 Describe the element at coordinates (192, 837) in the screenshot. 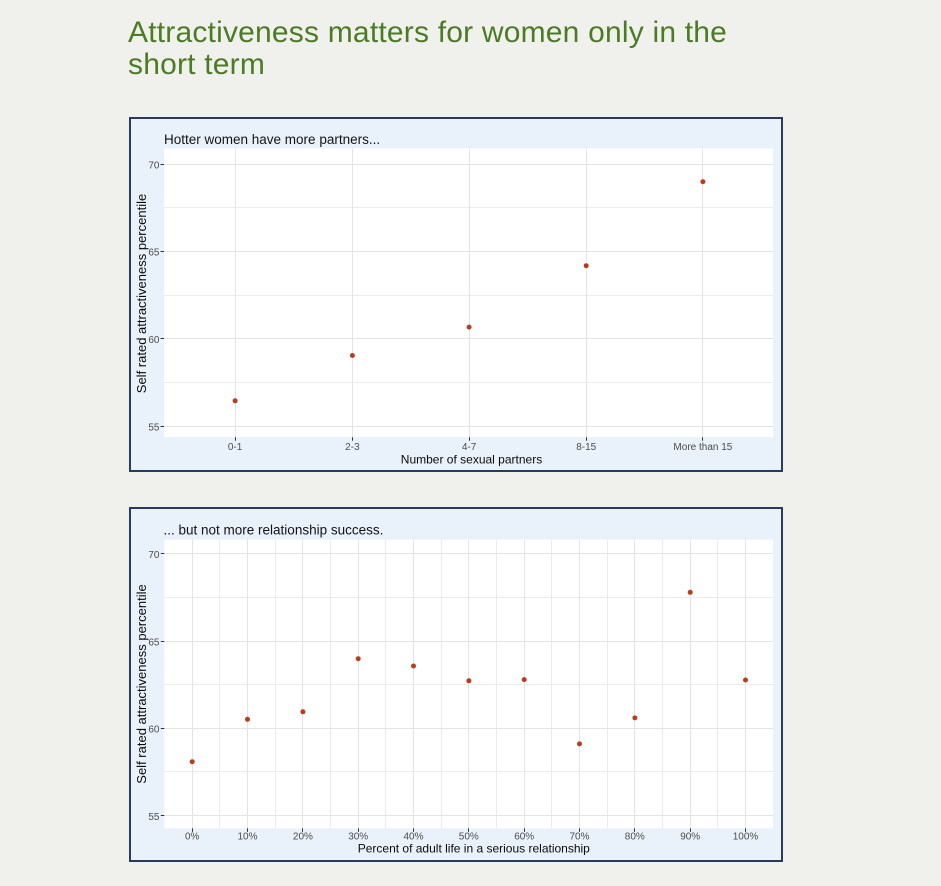

I see `svg-text: 0%` at that location.